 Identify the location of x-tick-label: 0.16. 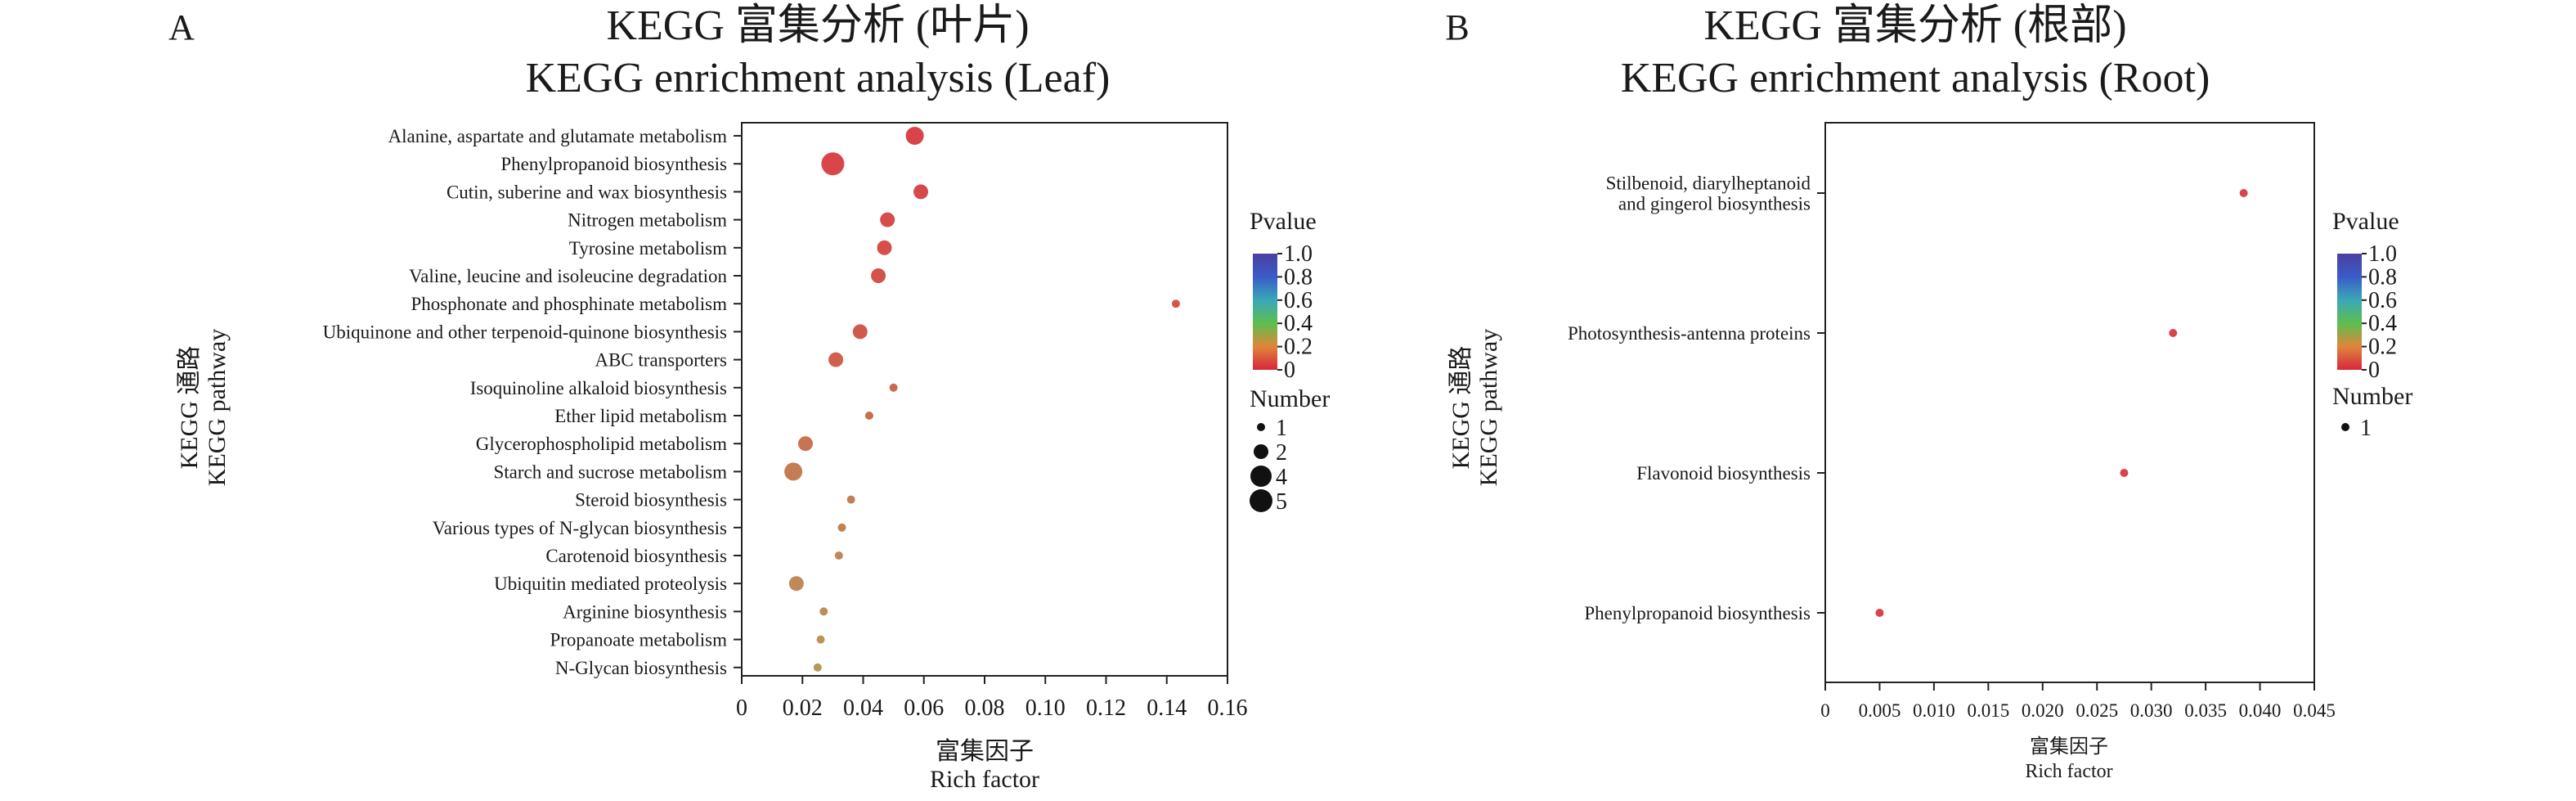
(1228, 708).